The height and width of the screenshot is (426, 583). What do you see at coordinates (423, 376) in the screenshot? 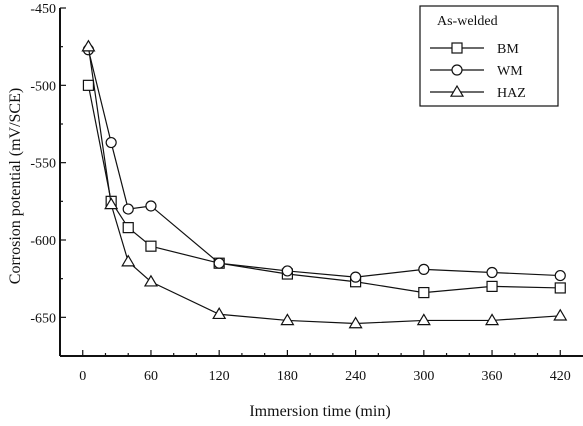
I see `x-tick-label: 300` at bounding box center [423, 376].